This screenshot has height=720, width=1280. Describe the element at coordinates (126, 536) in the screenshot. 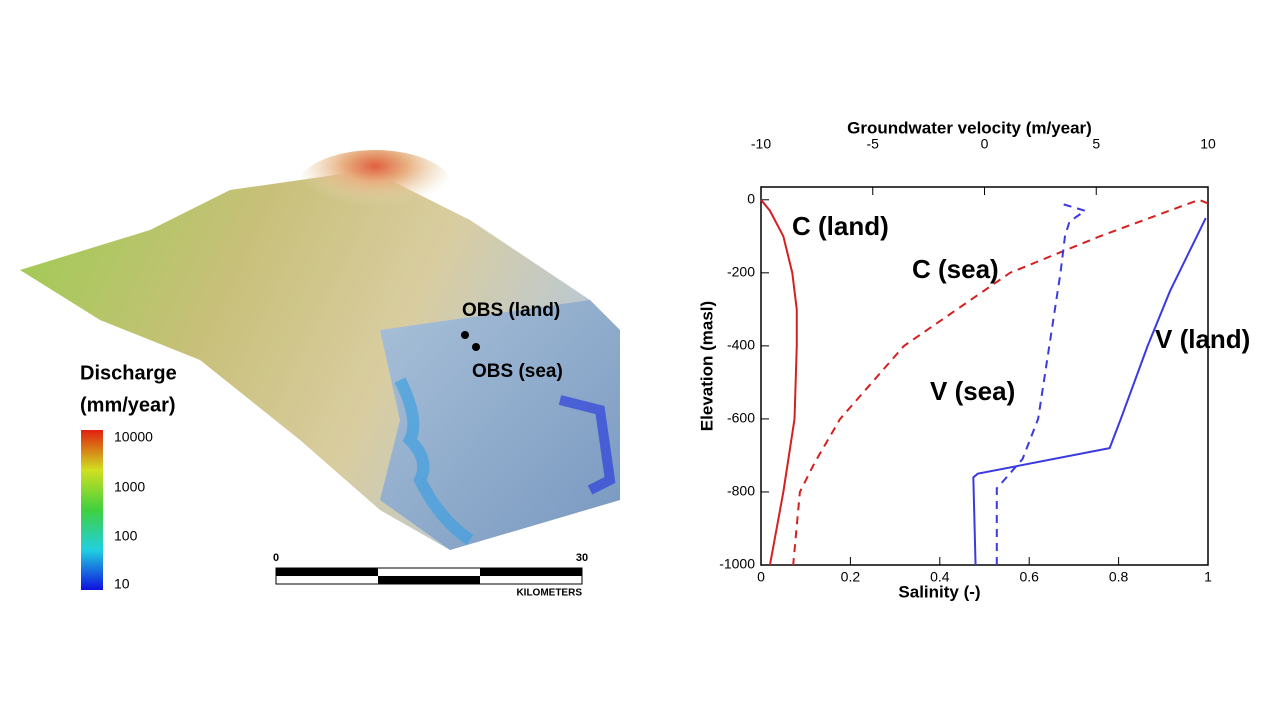

I see `legend-label: 100` at that location.